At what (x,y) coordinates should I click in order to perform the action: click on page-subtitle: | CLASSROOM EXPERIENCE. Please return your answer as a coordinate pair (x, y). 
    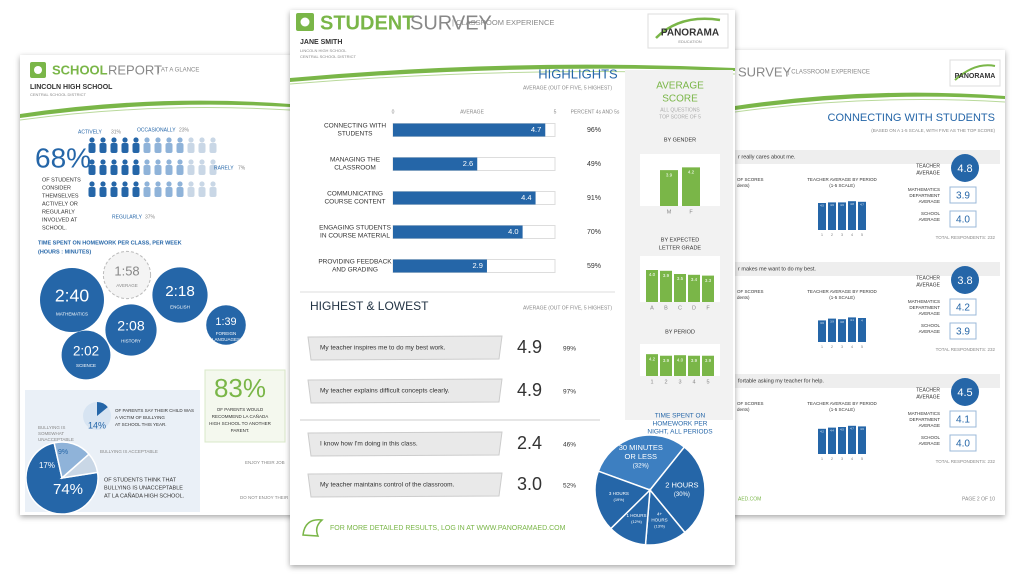
    Looking at the image, I should click on (829, 73).